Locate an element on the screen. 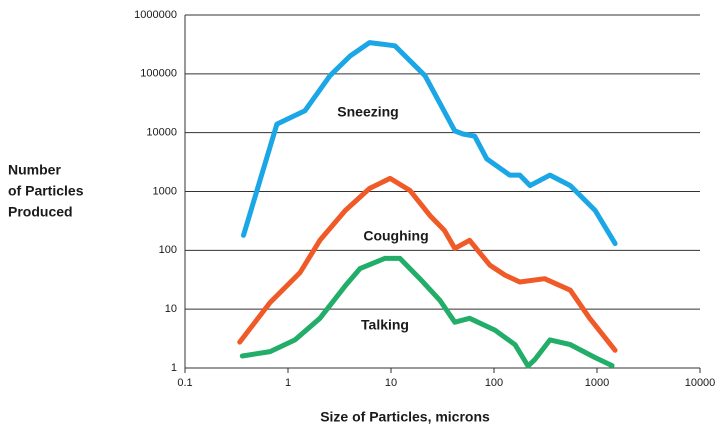 This screenshot has width=719, height=427. series-label: Talking is located at coordinates (385, 325).